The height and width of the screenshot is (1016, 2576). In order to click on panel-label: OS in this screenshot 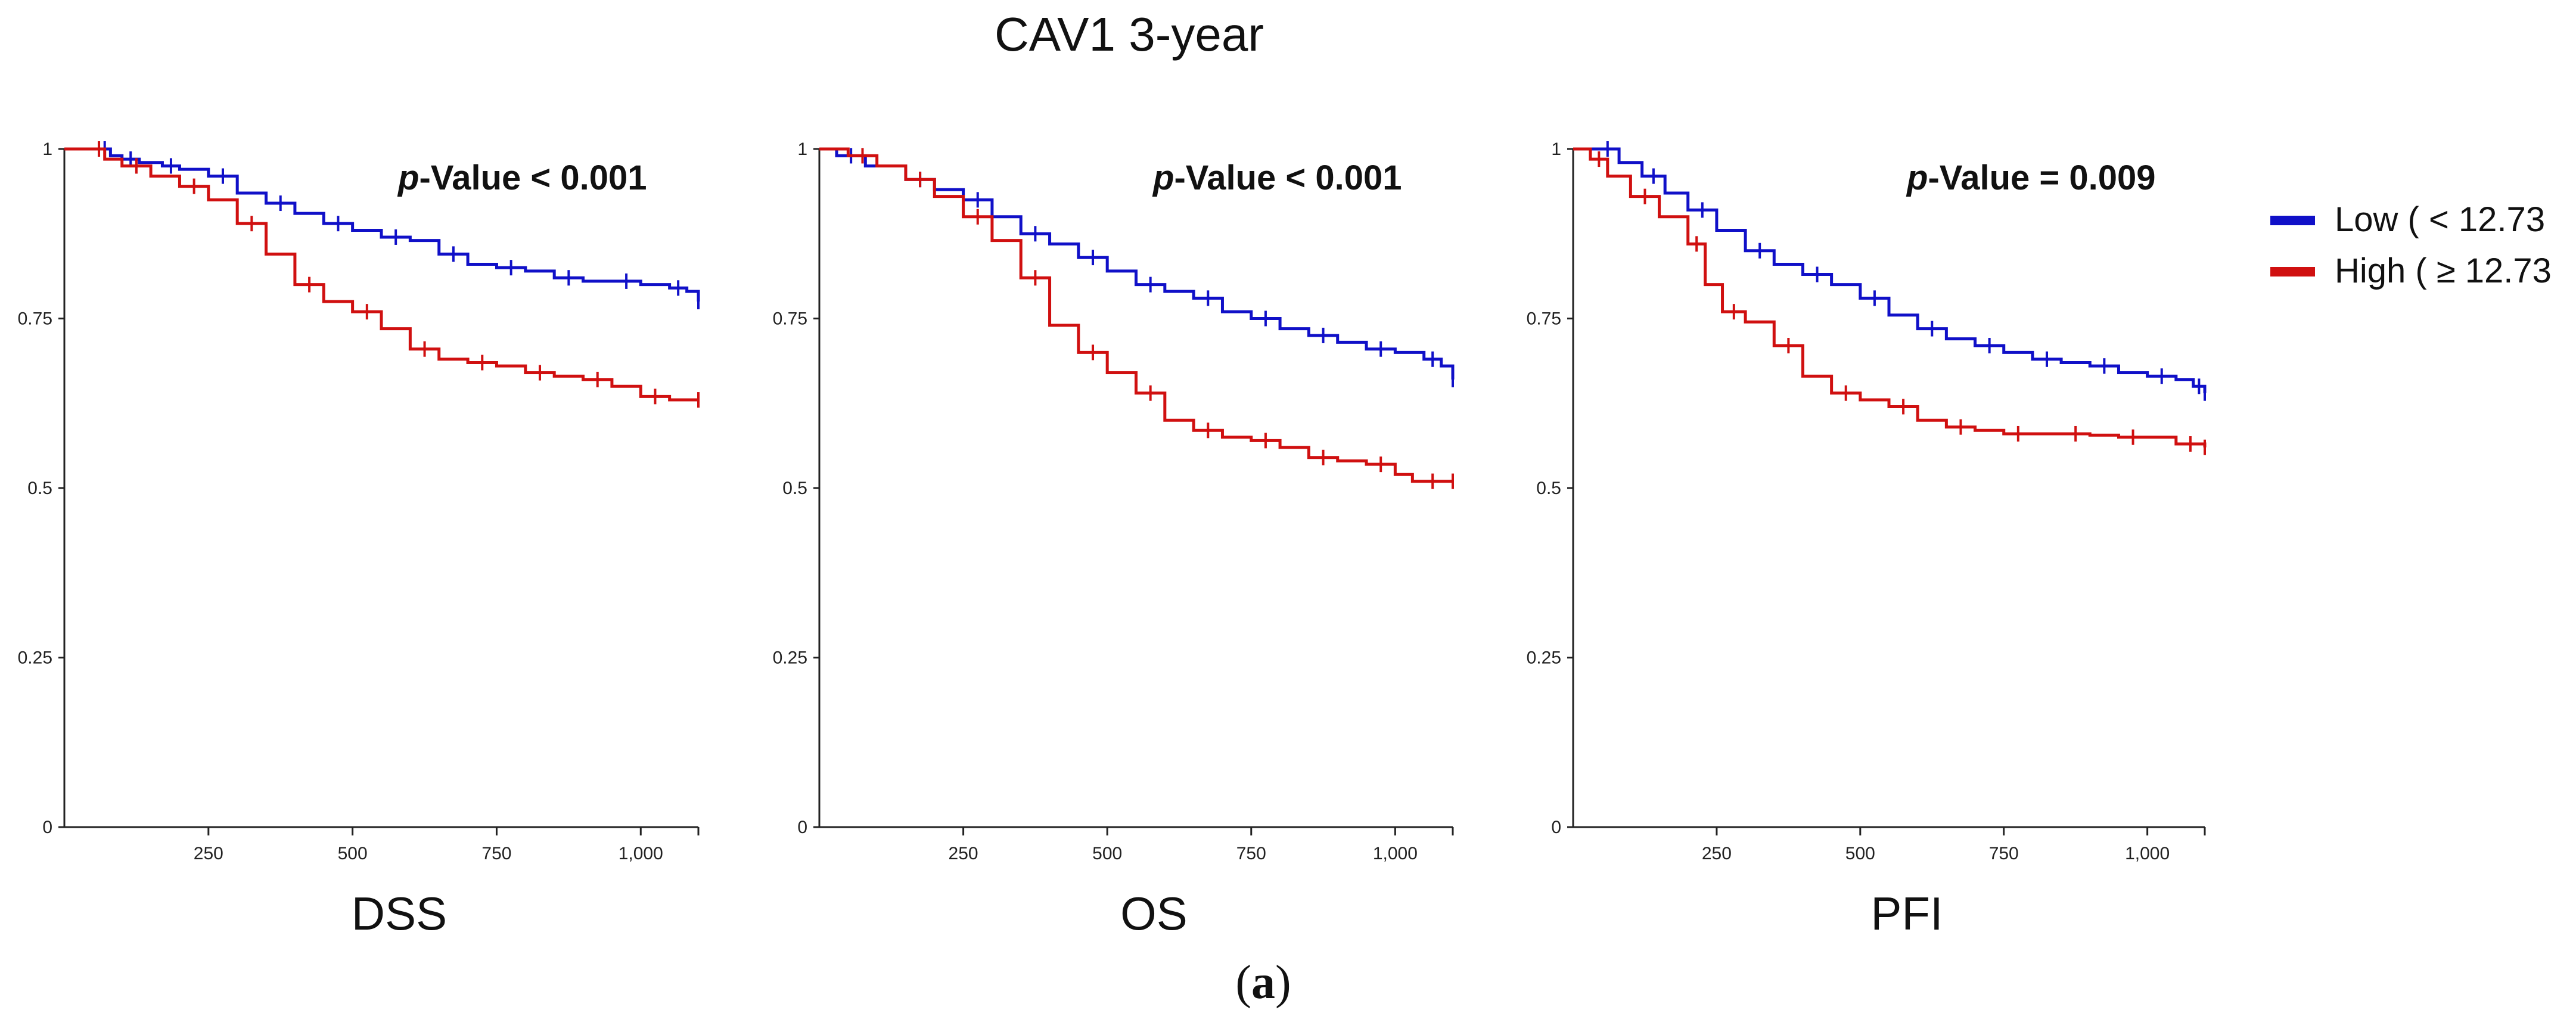, I will do `click(1154, 913)`.